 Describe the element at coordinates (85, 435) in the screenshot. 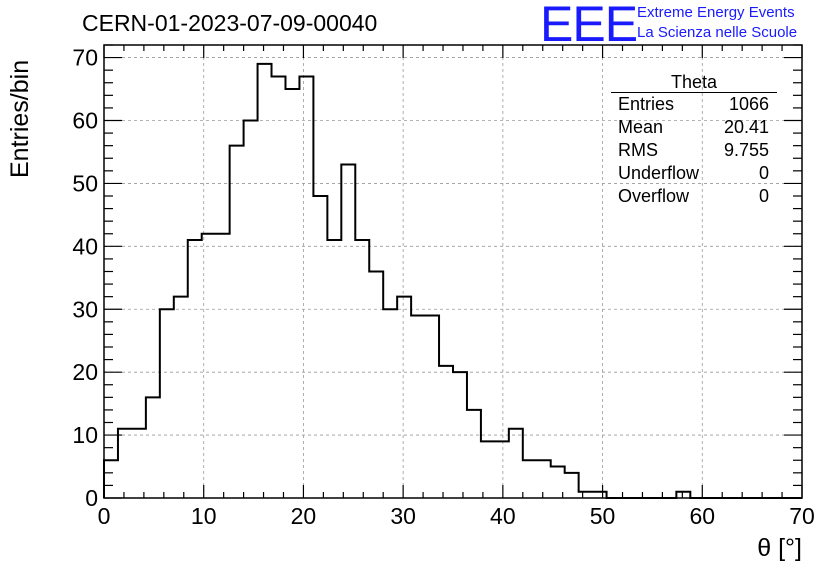

I see `y-tick-label: 10` at that location.